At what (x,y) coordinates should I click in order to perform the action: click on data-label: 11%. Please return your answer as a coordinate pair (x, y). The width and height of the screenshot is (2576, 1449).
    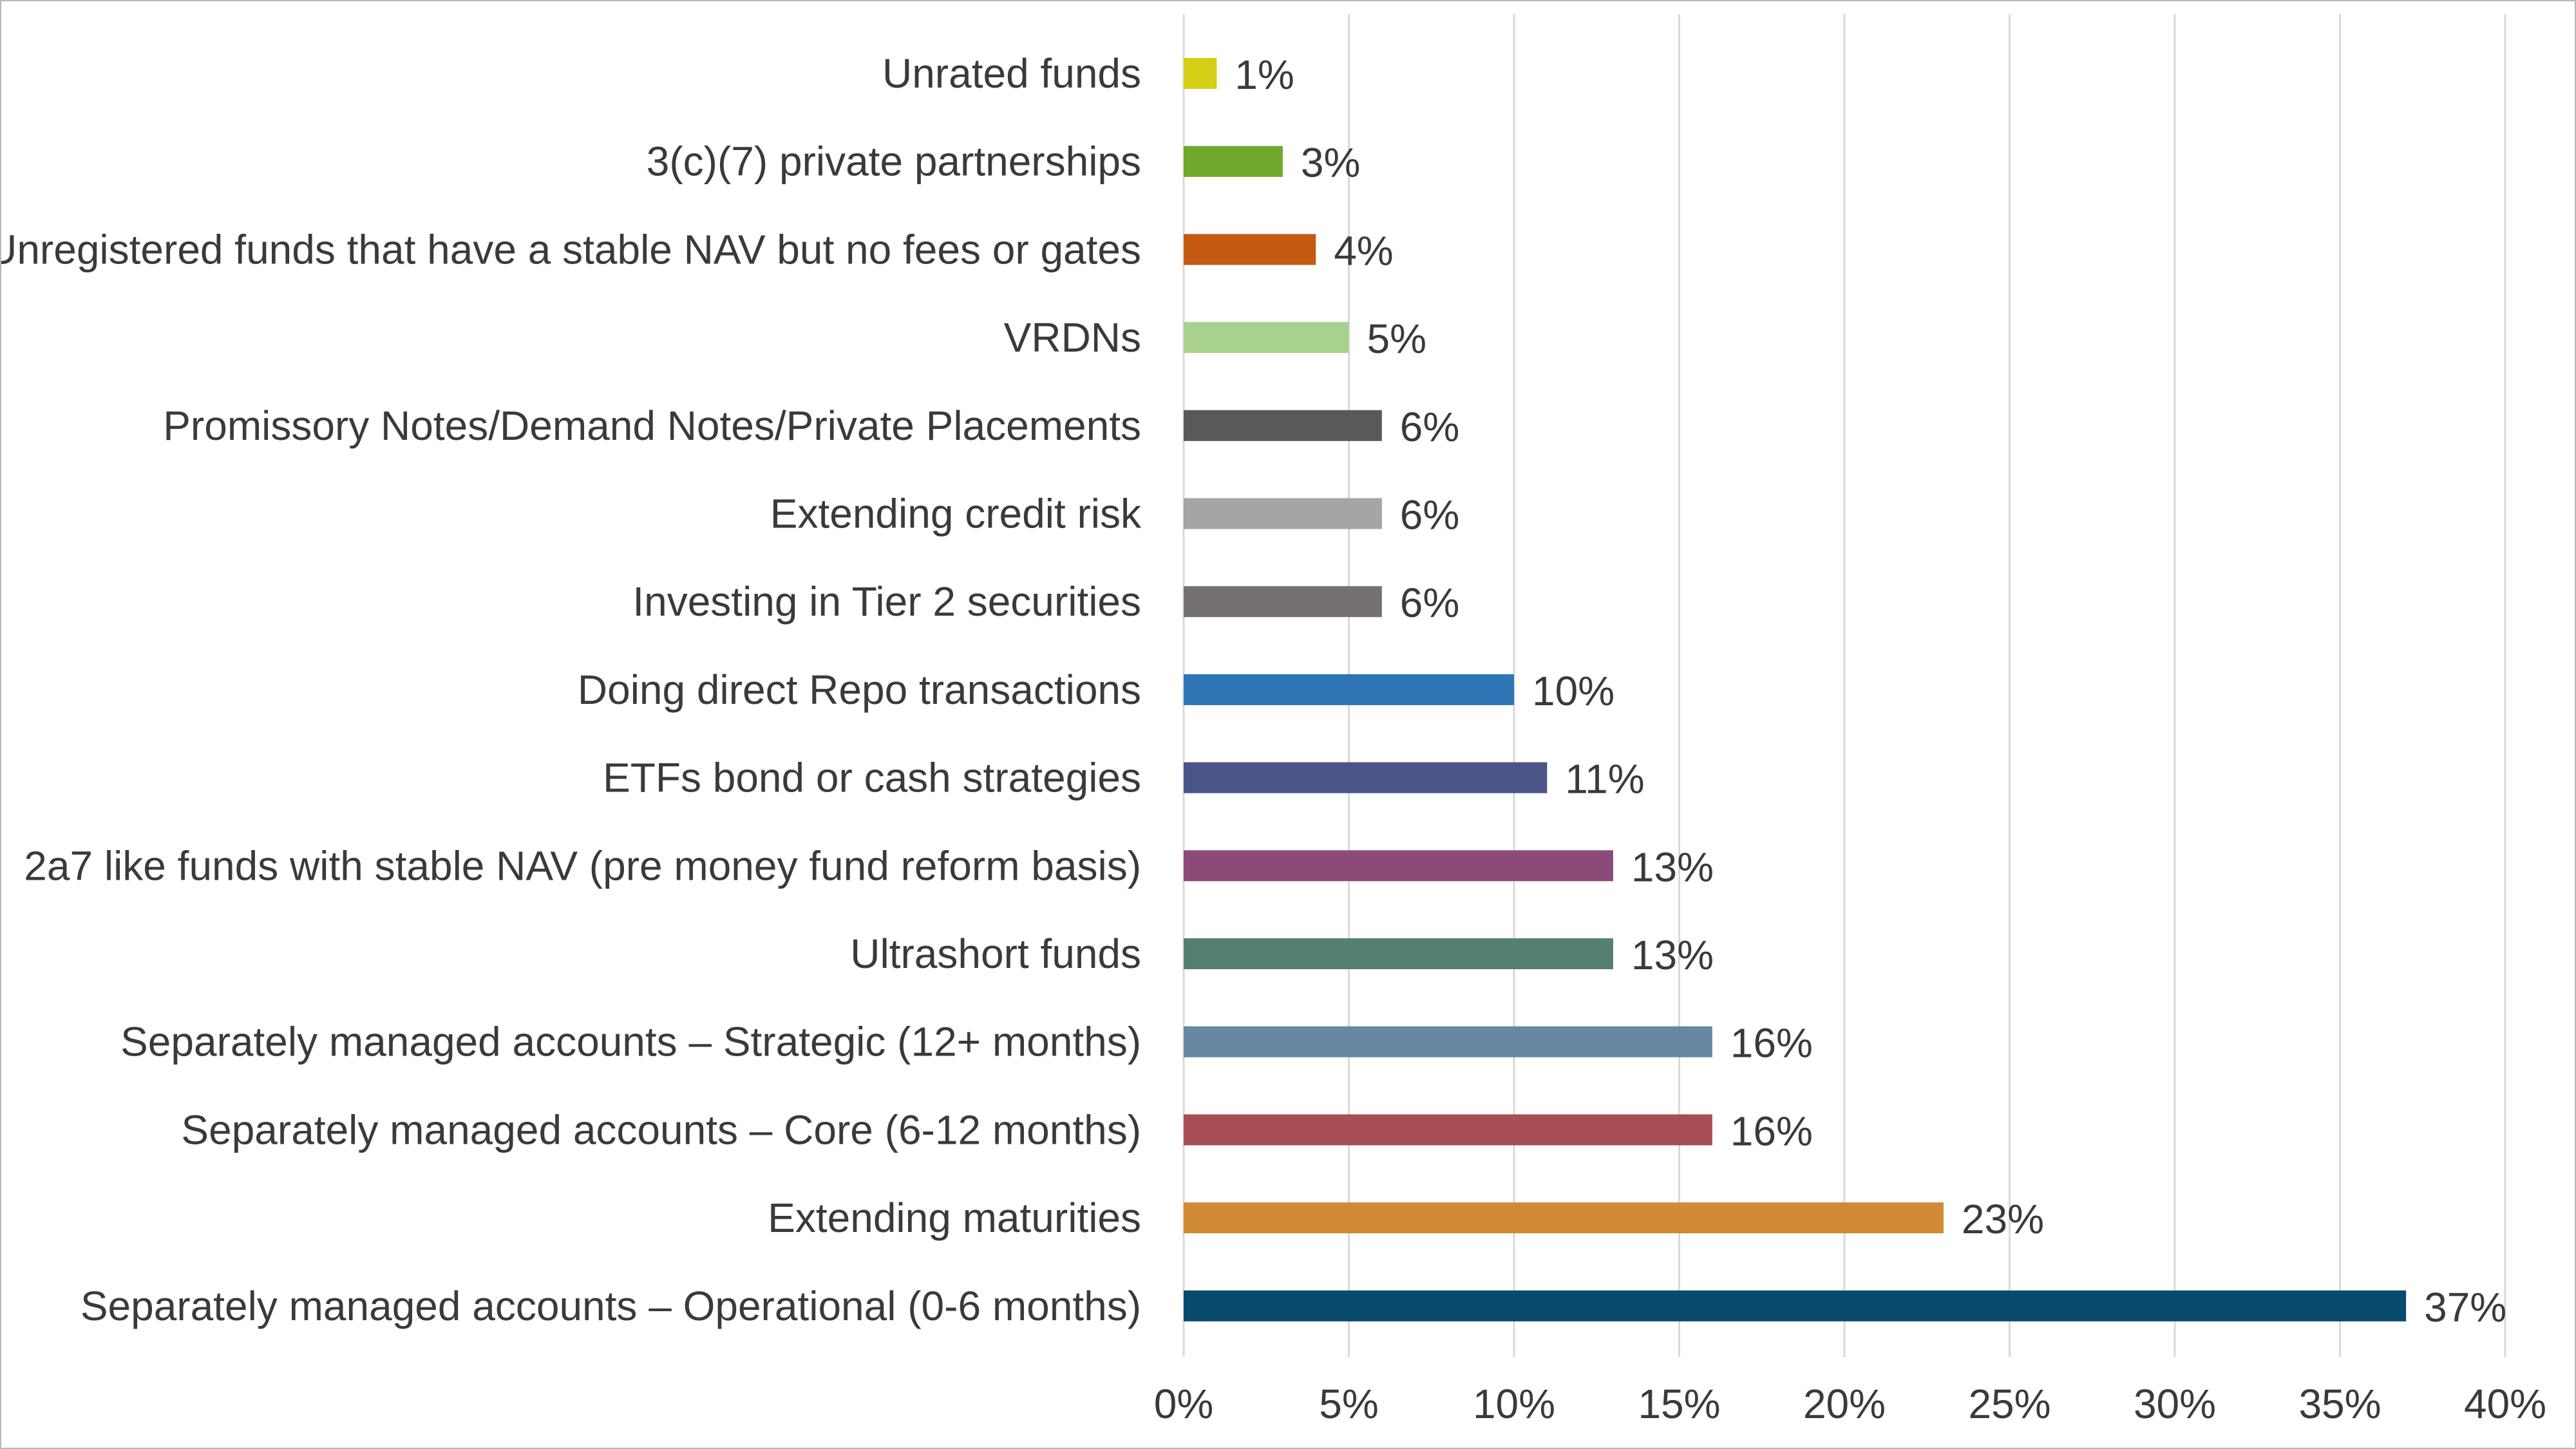
    Looking at the image, I should click on (1605, 779).